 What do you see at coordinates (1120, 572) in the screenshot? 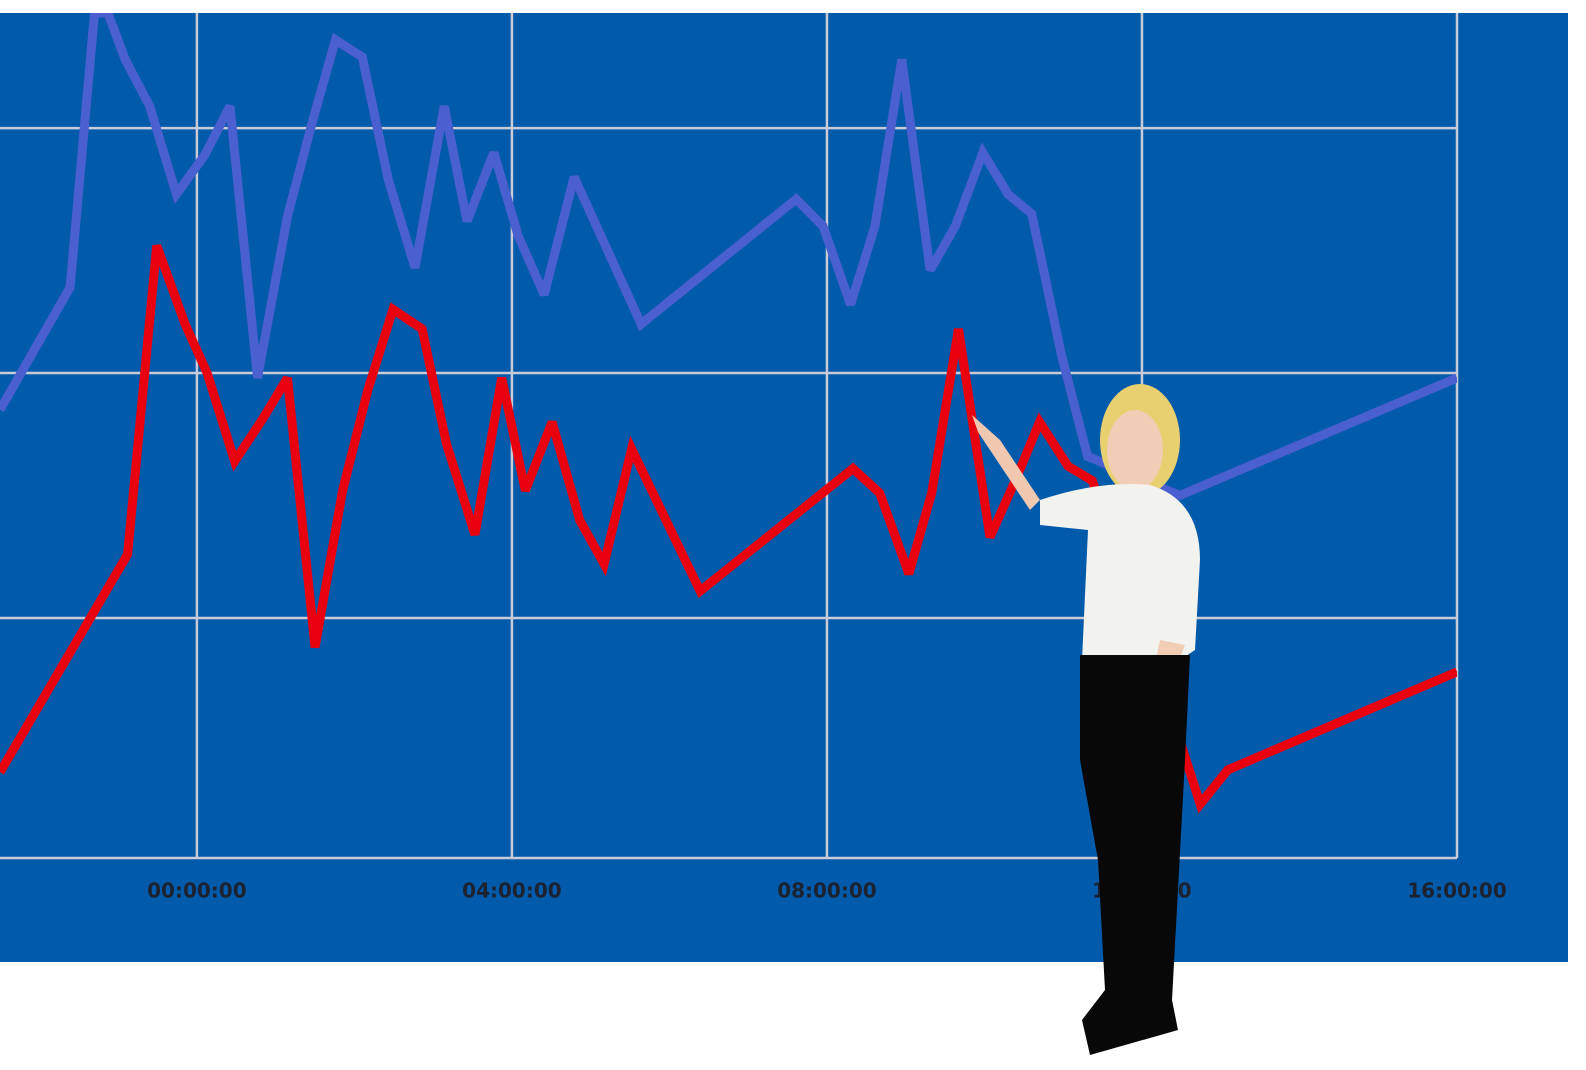
I see `presenter-shirt` at bounding box center [1120, 572].